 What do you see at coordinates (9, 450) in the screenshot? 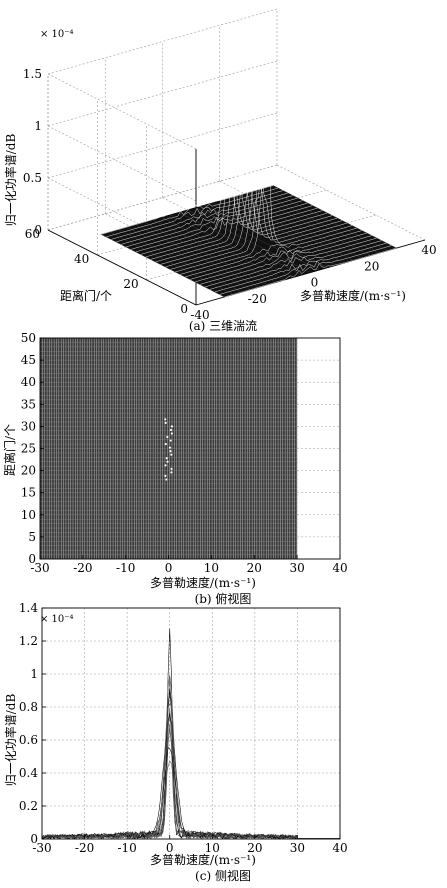
I see `panel-b-ylabel: 距离门/个` at bounding box center [9, 450].